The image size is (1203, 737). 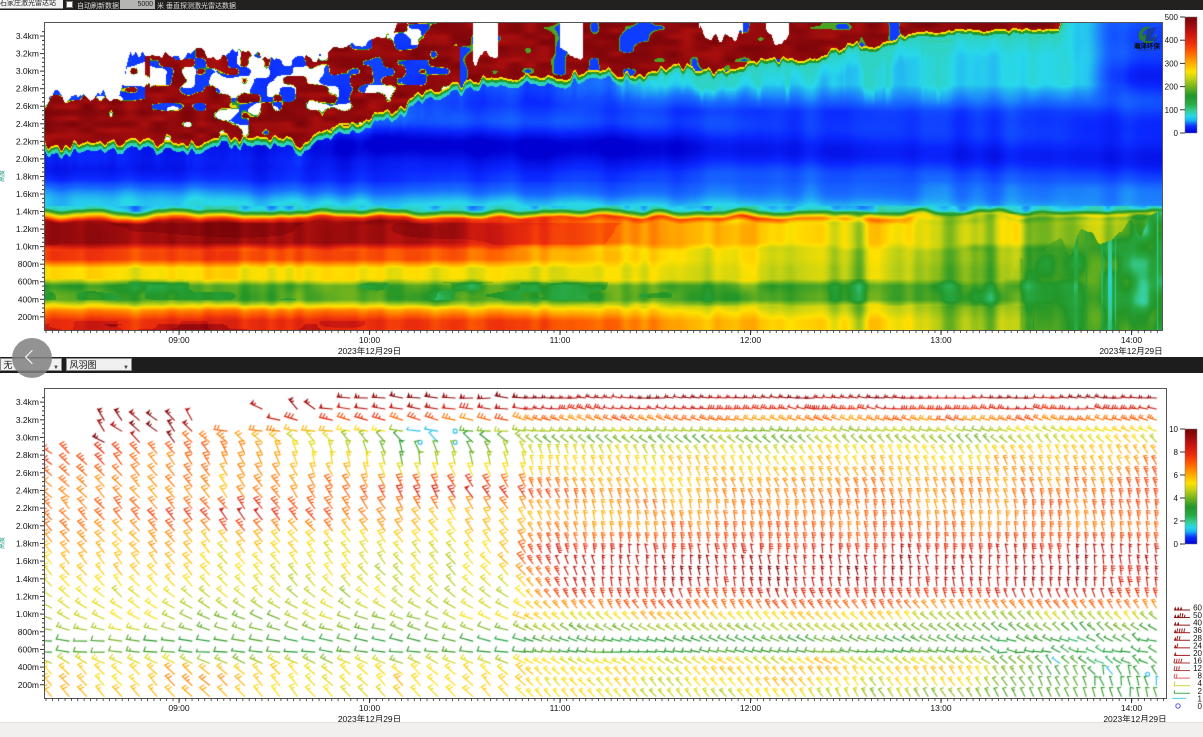 I want to click on svg-text: 400, so click(x=1172, y=40).